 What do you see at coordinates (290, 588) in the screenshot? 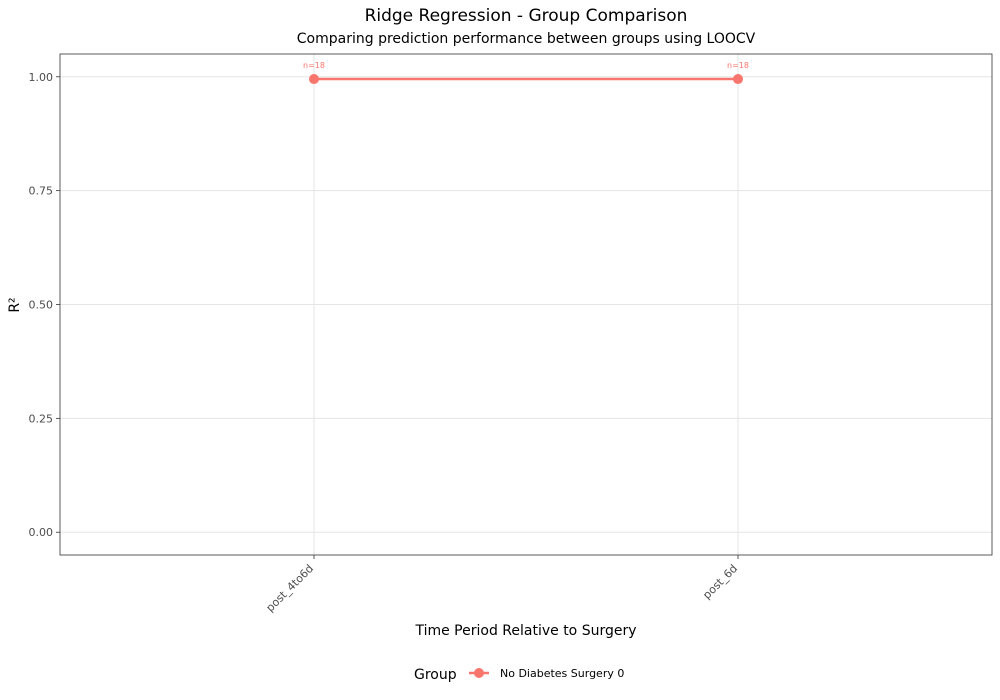
I see `x-tick-label: post_4to6d` at bounding box center [290, 588].